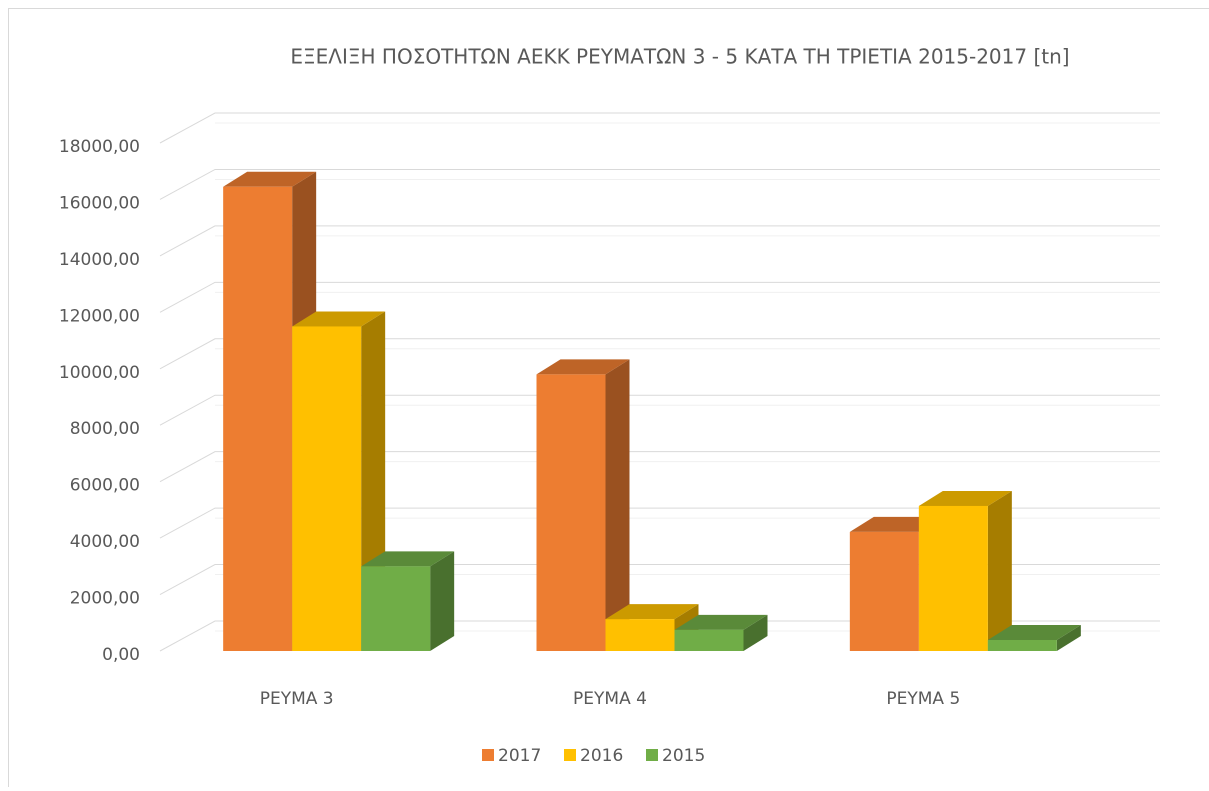 Image resolution: width=1209 pixels, height=791 pixels. I want to click on x-tick-label: ΡΕΥΜΑ 4, so click(610, 699).